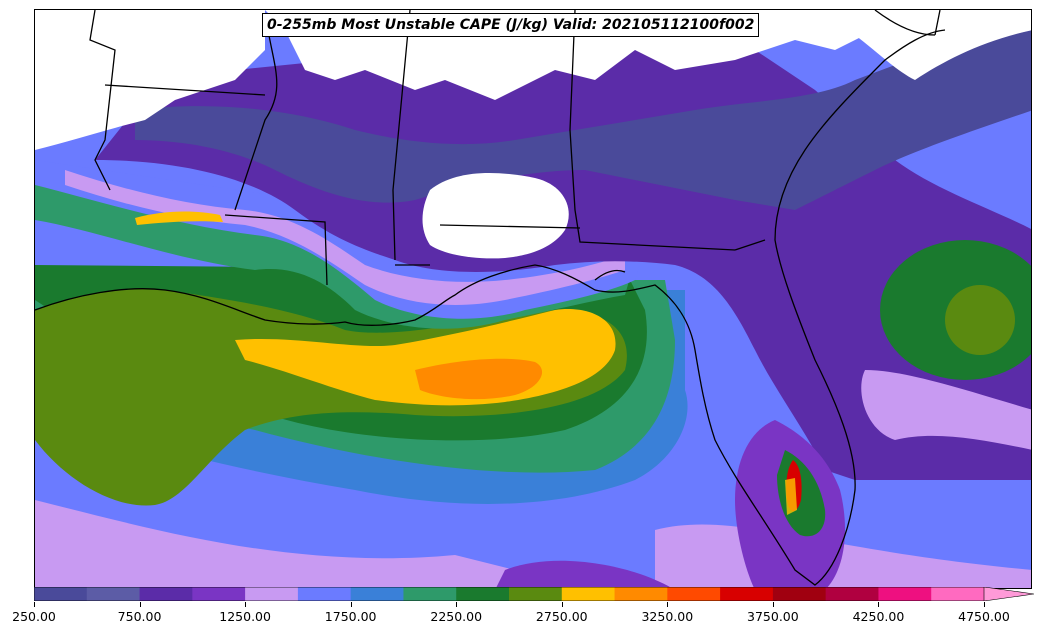  Describe the element at coordinates (479, 379) in the screenshot. I see `cape-band-orange` at that location.